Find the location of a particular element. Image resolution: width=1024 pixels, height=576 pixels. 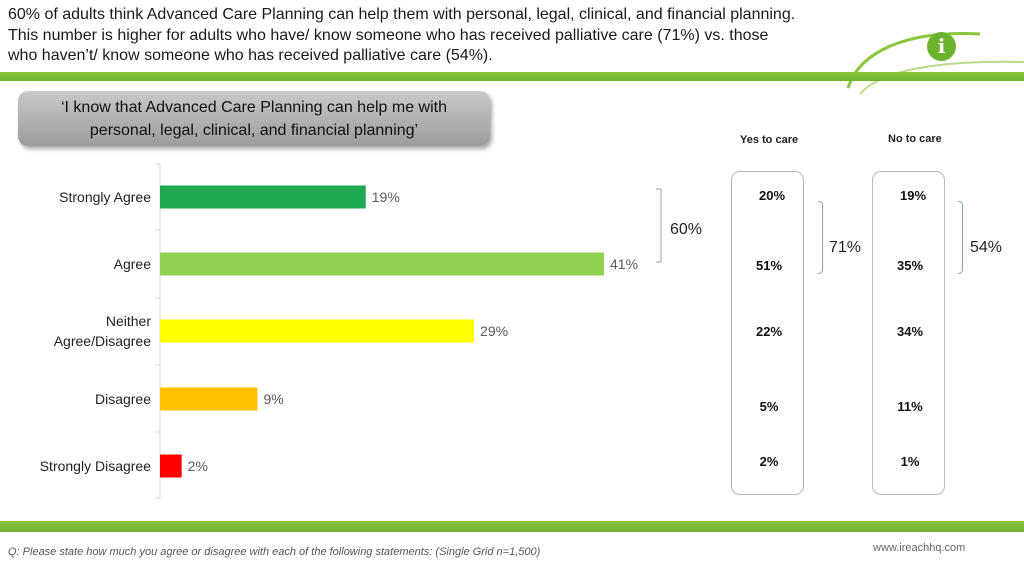

yes-to-care-header: Yes to care is located at coordinates (769, 140).